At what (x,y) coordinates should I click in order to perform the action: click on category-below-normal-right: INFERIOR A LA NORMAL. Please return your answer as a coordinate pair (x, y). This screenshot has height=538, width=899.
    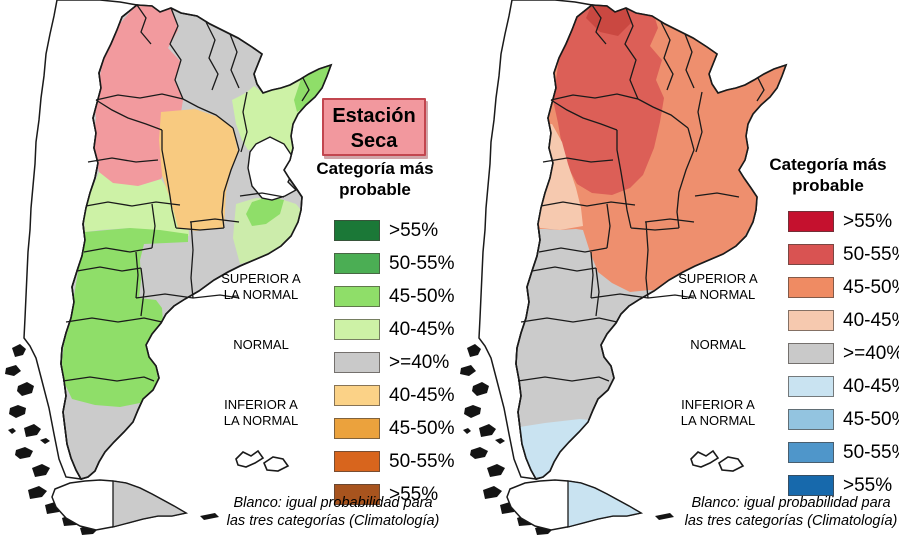
    Looking at the image, I should click on (718, 412).